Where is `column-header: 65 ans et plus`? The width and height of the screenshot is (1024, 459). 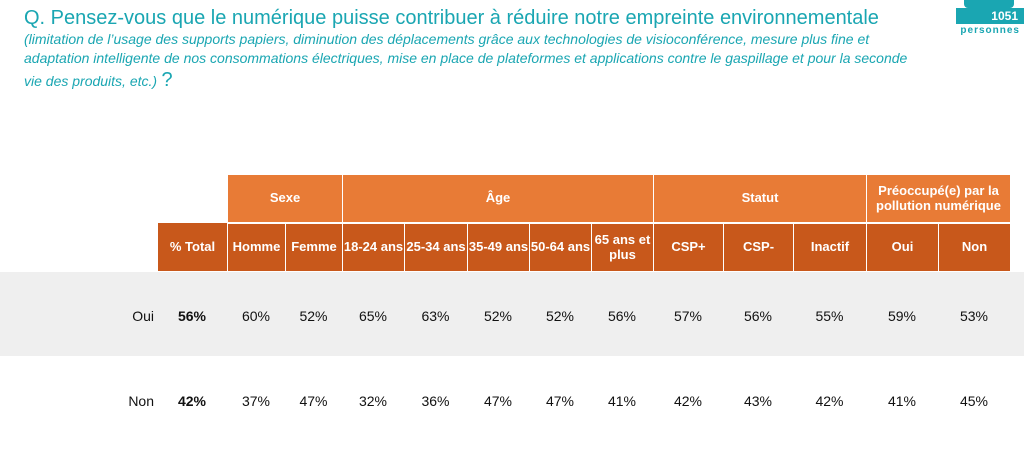
column-header: 65 ans et plus is located at coordinates (622, 247).